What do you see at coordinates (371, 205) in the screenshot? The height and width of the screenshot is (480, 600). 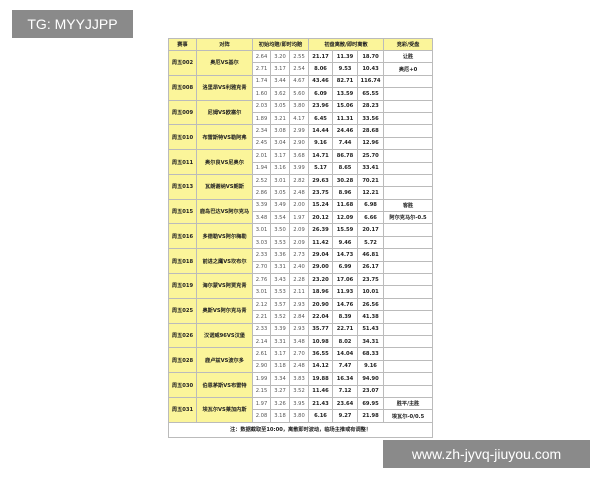 I see `dispersion-cell: 6.98` at bounding box center [371, 205].